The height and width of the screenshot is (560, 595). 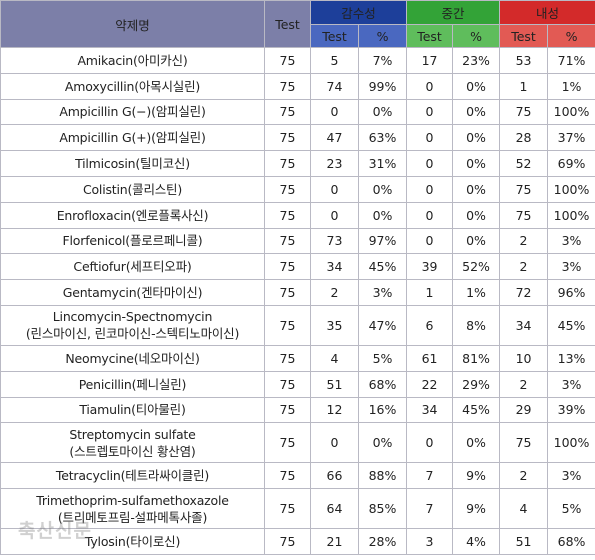 I want to click on cell-susceptible-count: 4, so click(x=334, y=358).